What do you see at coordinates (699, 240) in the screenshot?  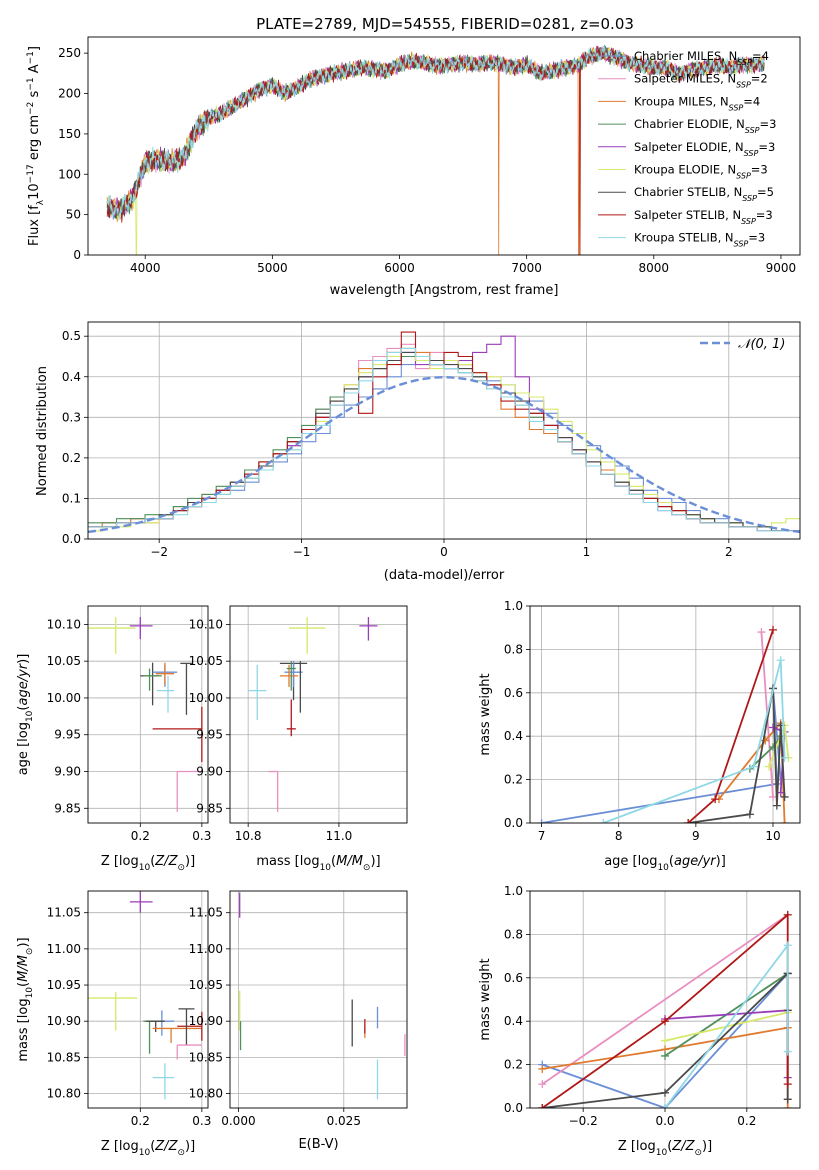 I see `legend-label: Kroupa STELIB, NSSP=3` at bounding box center [699, 240].